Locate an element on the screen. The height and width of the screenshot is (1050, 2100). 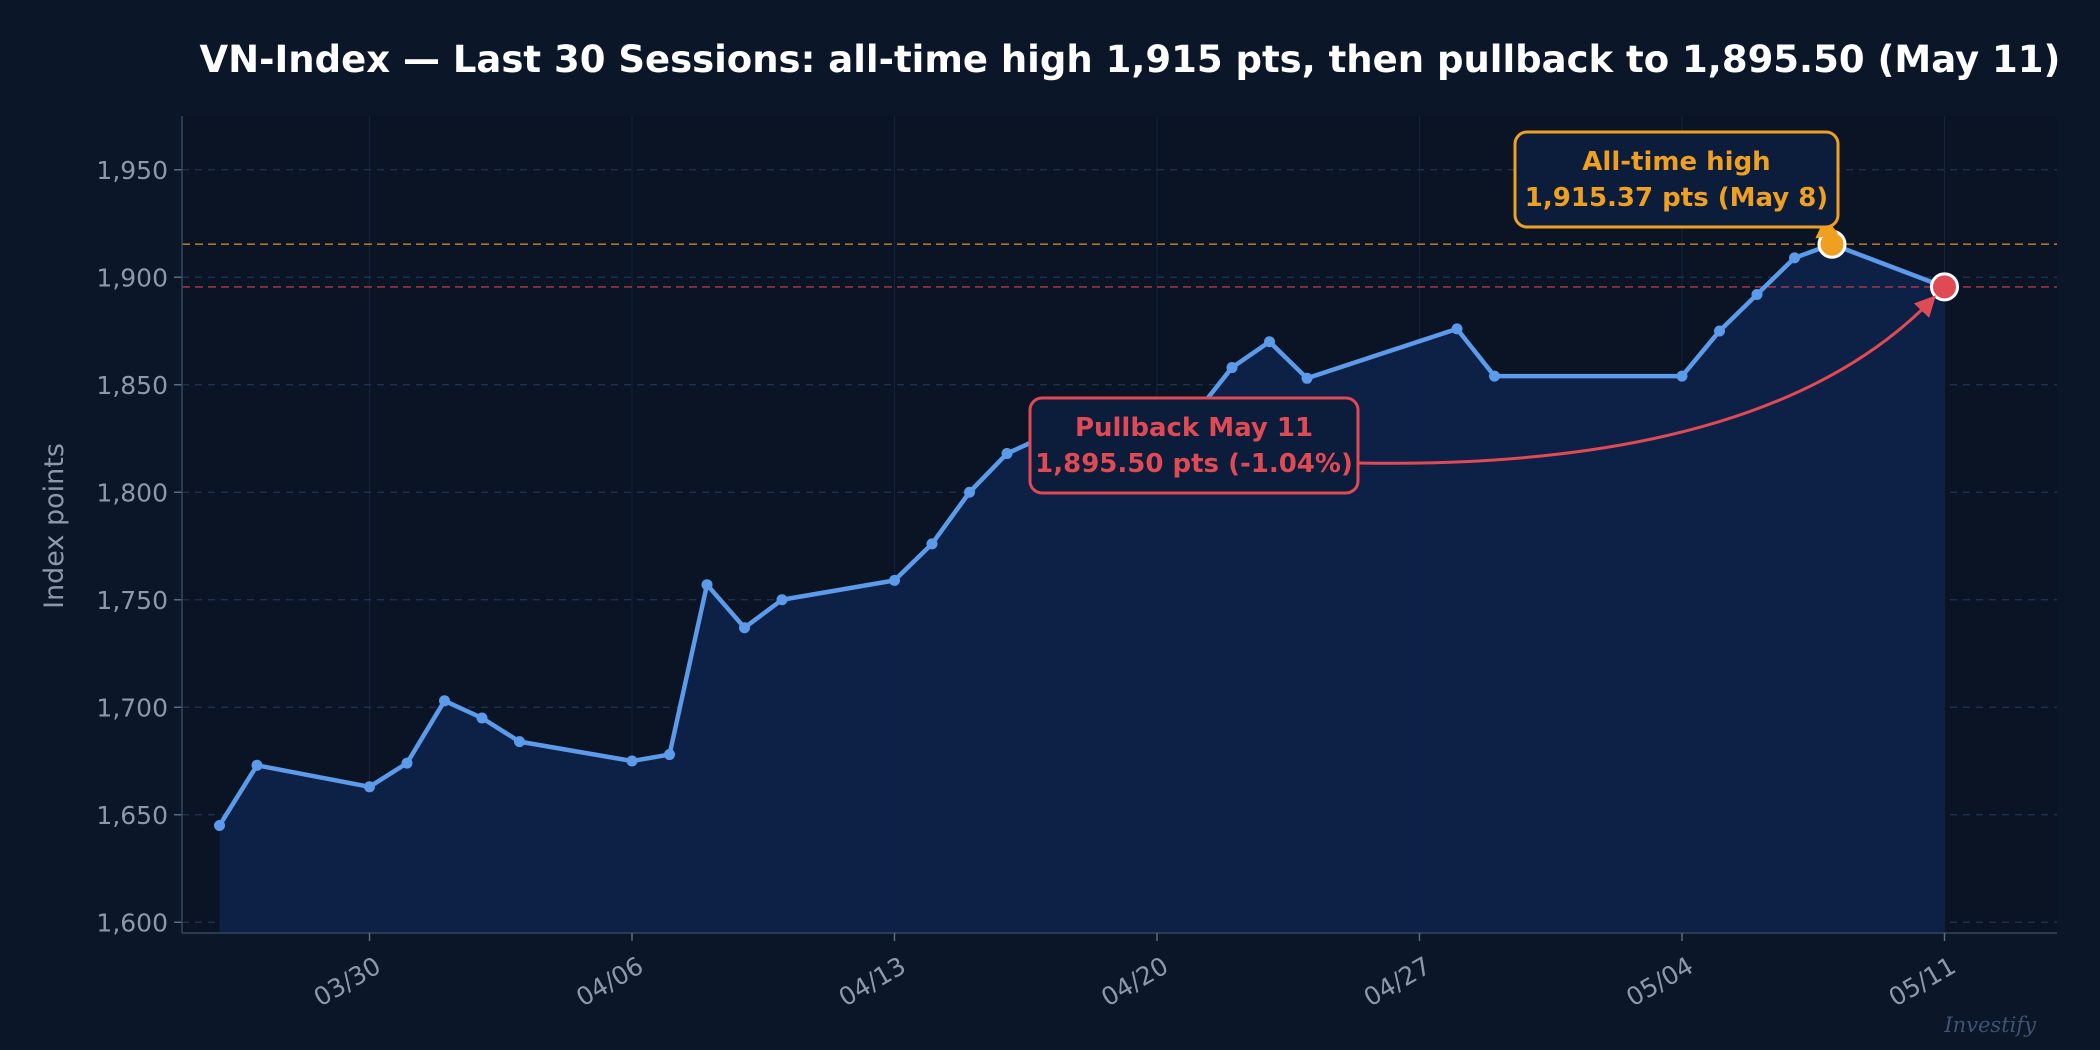
pullback-value: 1,895.50 pts (-1.04%) is located at coordinates (1194, 464).